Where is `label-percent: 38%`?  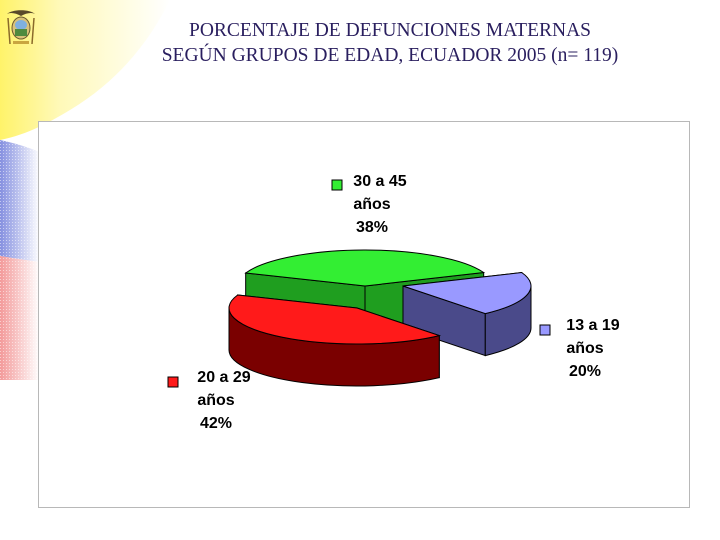
label-percent: 38% is located at coordinates (372, 227).